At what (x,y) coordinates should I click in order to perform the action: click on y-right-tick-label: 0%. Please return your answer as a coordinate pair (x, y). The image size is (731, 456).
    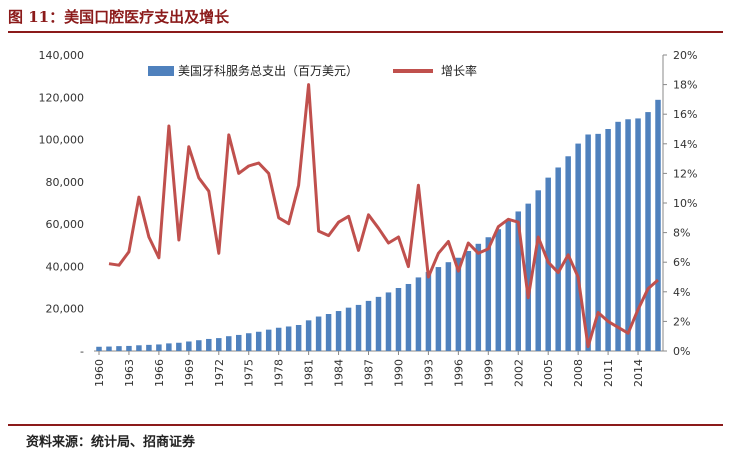
    Looking at the image, I should click on (681, 351).